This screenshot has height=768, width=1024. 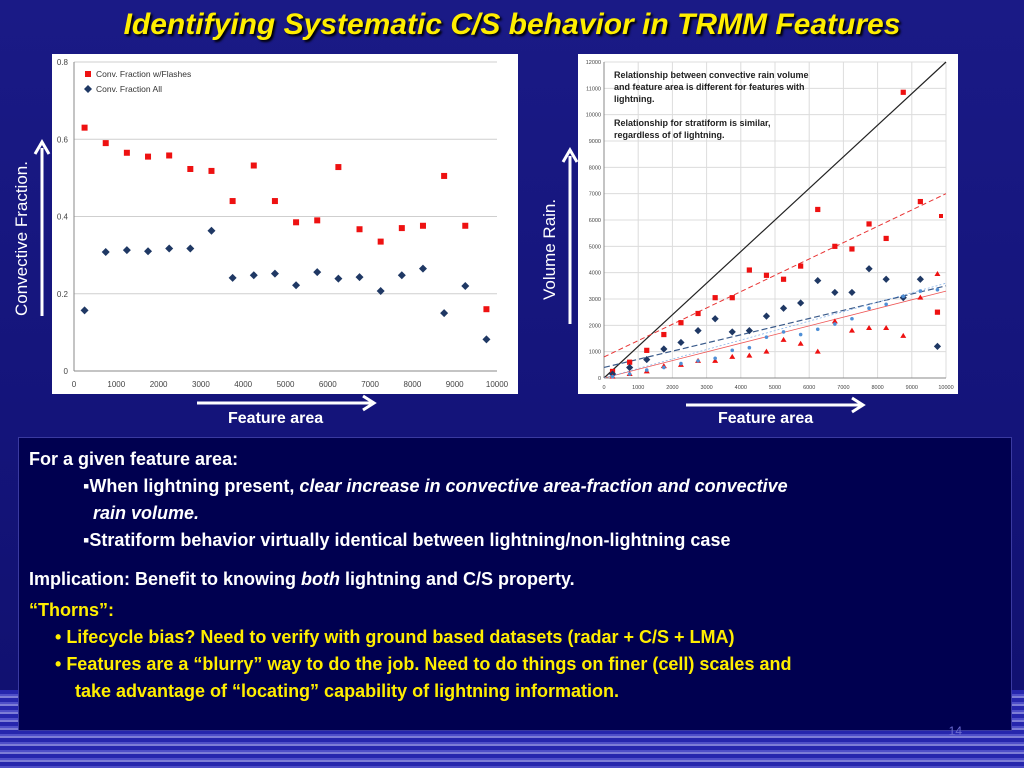 What do you see at coordinates (129, 89) in the screenshot?
I see `legend-label: Conv. Fraction All` at bounding box center [129, 89].